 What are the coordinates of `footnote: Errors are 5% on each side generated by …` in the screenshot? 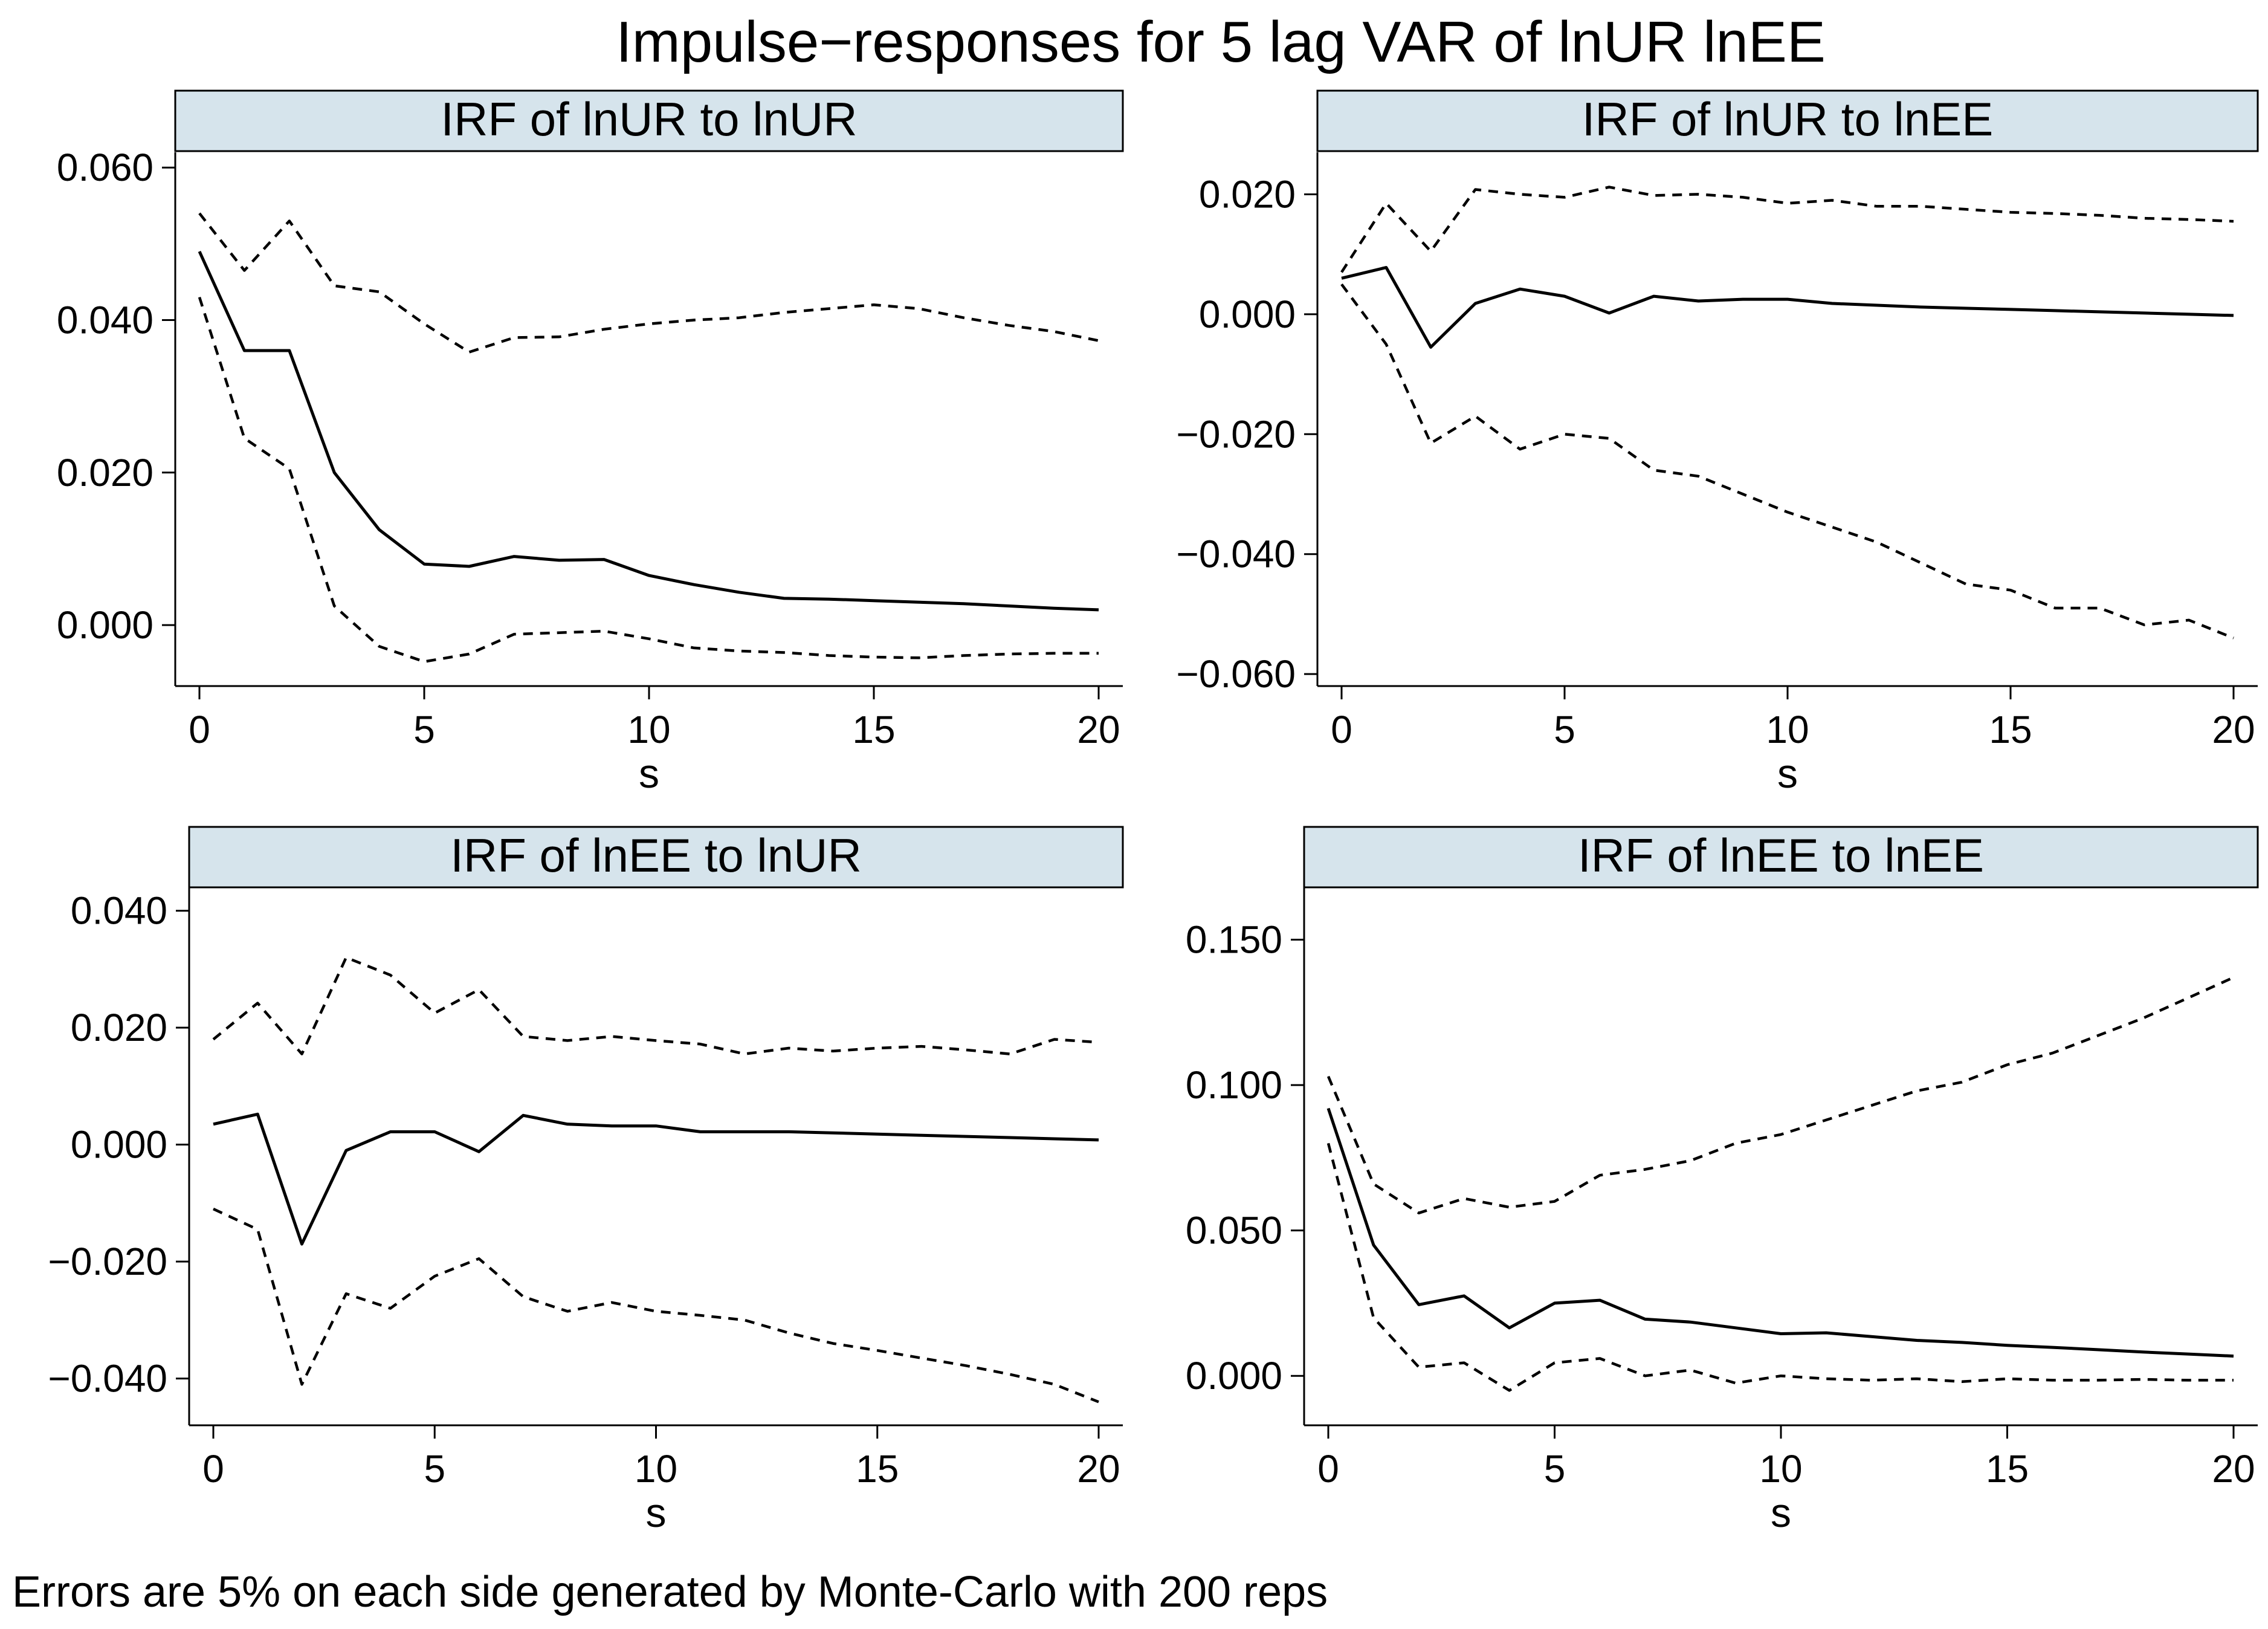 It's located at (670, 1592).